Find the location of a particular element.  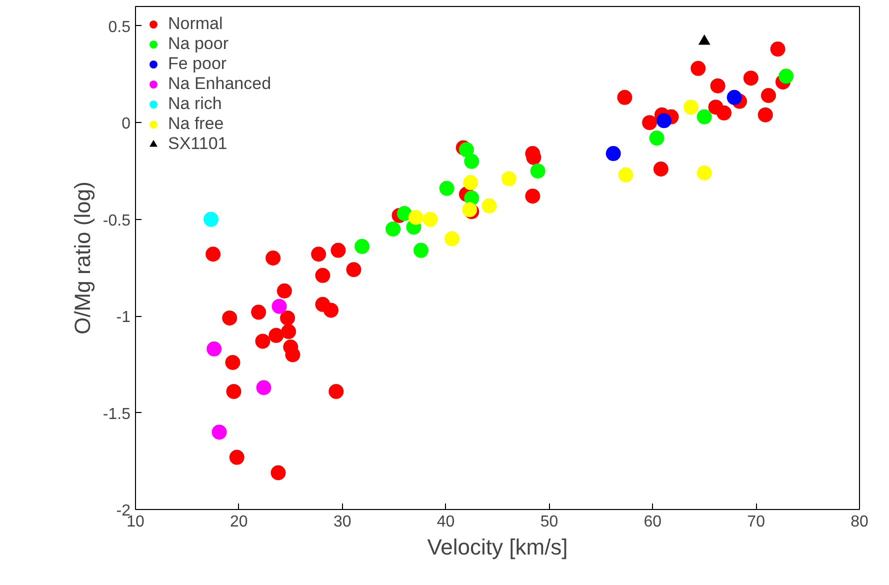

legend-label: Na free is located at coordinates (196, 124).